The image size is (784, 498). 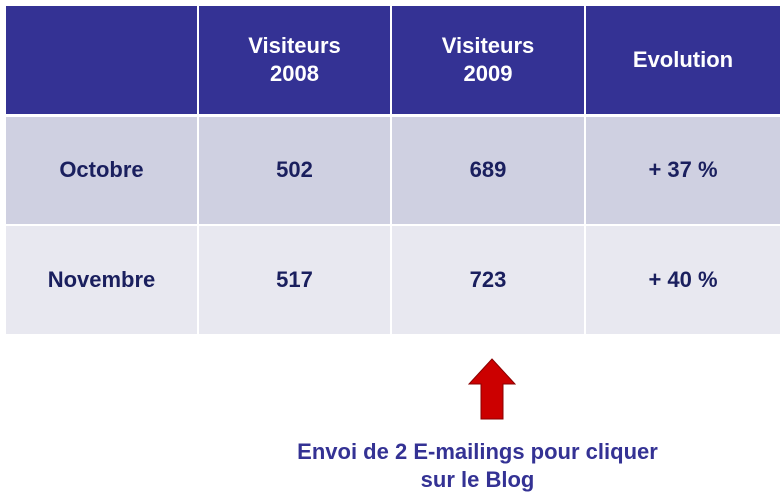 What do you see at coordinates (488, 280) in the screenshot?
I see `visitors-2009-cell: 723` at bounding box center [488, 280].